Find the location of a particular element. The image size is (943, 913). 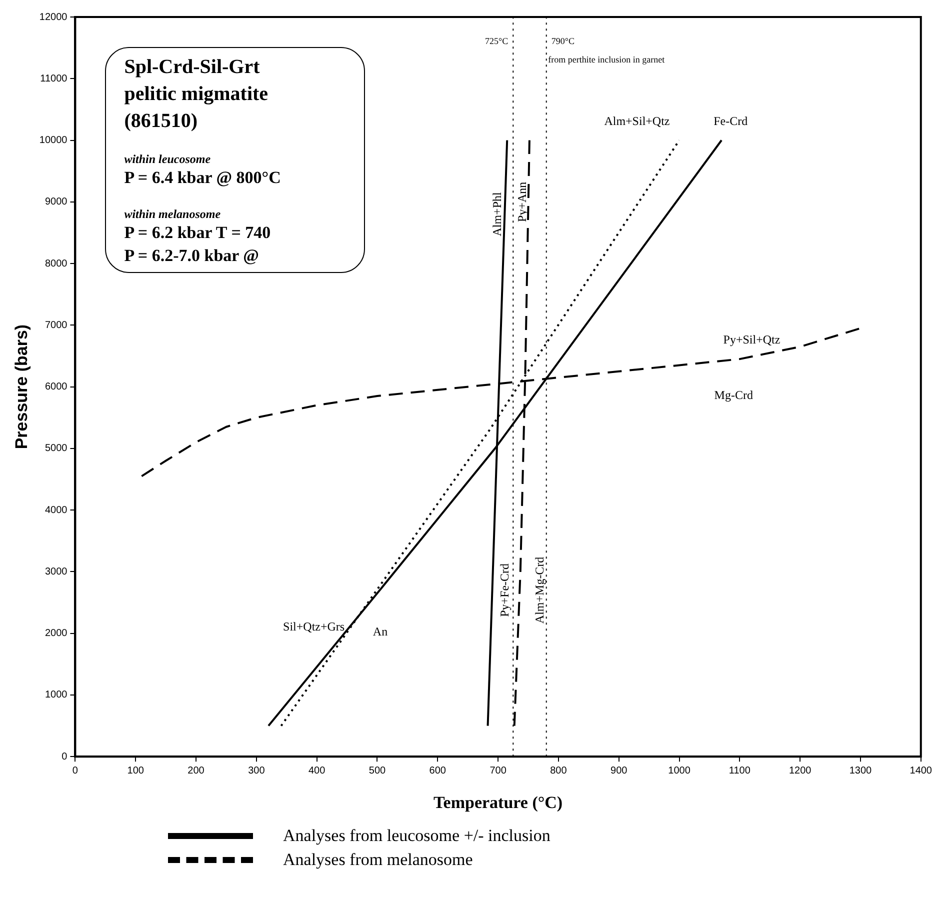

annotation: (861510) is located at coordinates (161, 121).